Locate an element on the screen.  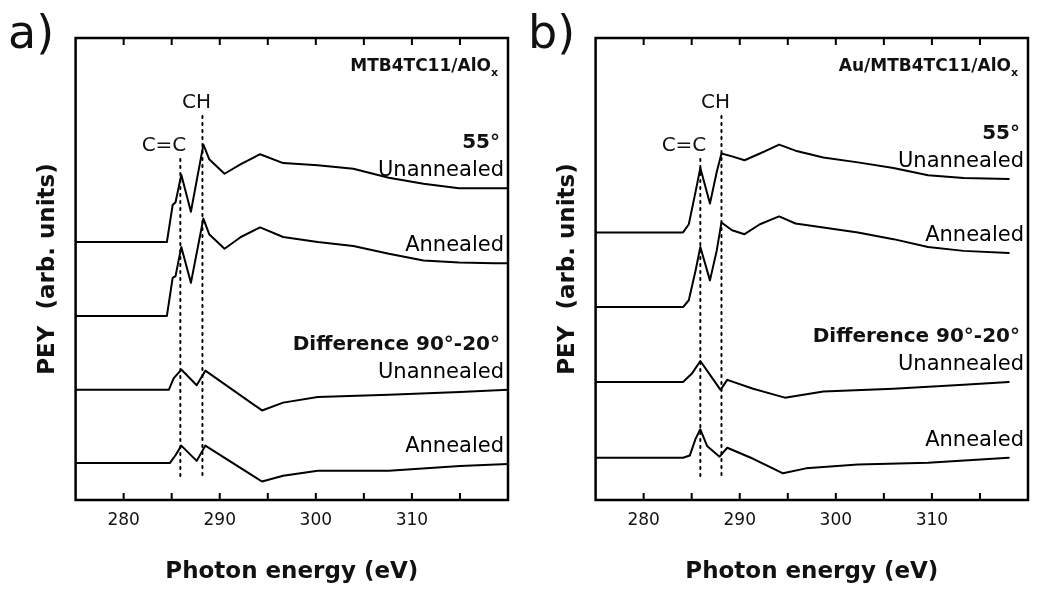
annotation: 55° is located at coordinates (481, 141).